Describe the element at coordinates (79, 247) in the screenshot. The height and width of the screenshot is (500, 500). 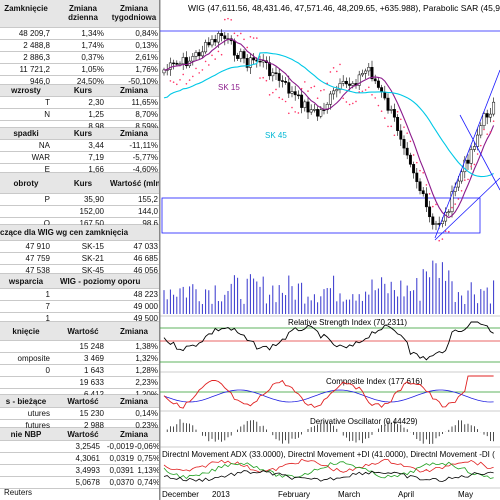
I see `table-row: 47 910 SK-15 47 033` at that location.